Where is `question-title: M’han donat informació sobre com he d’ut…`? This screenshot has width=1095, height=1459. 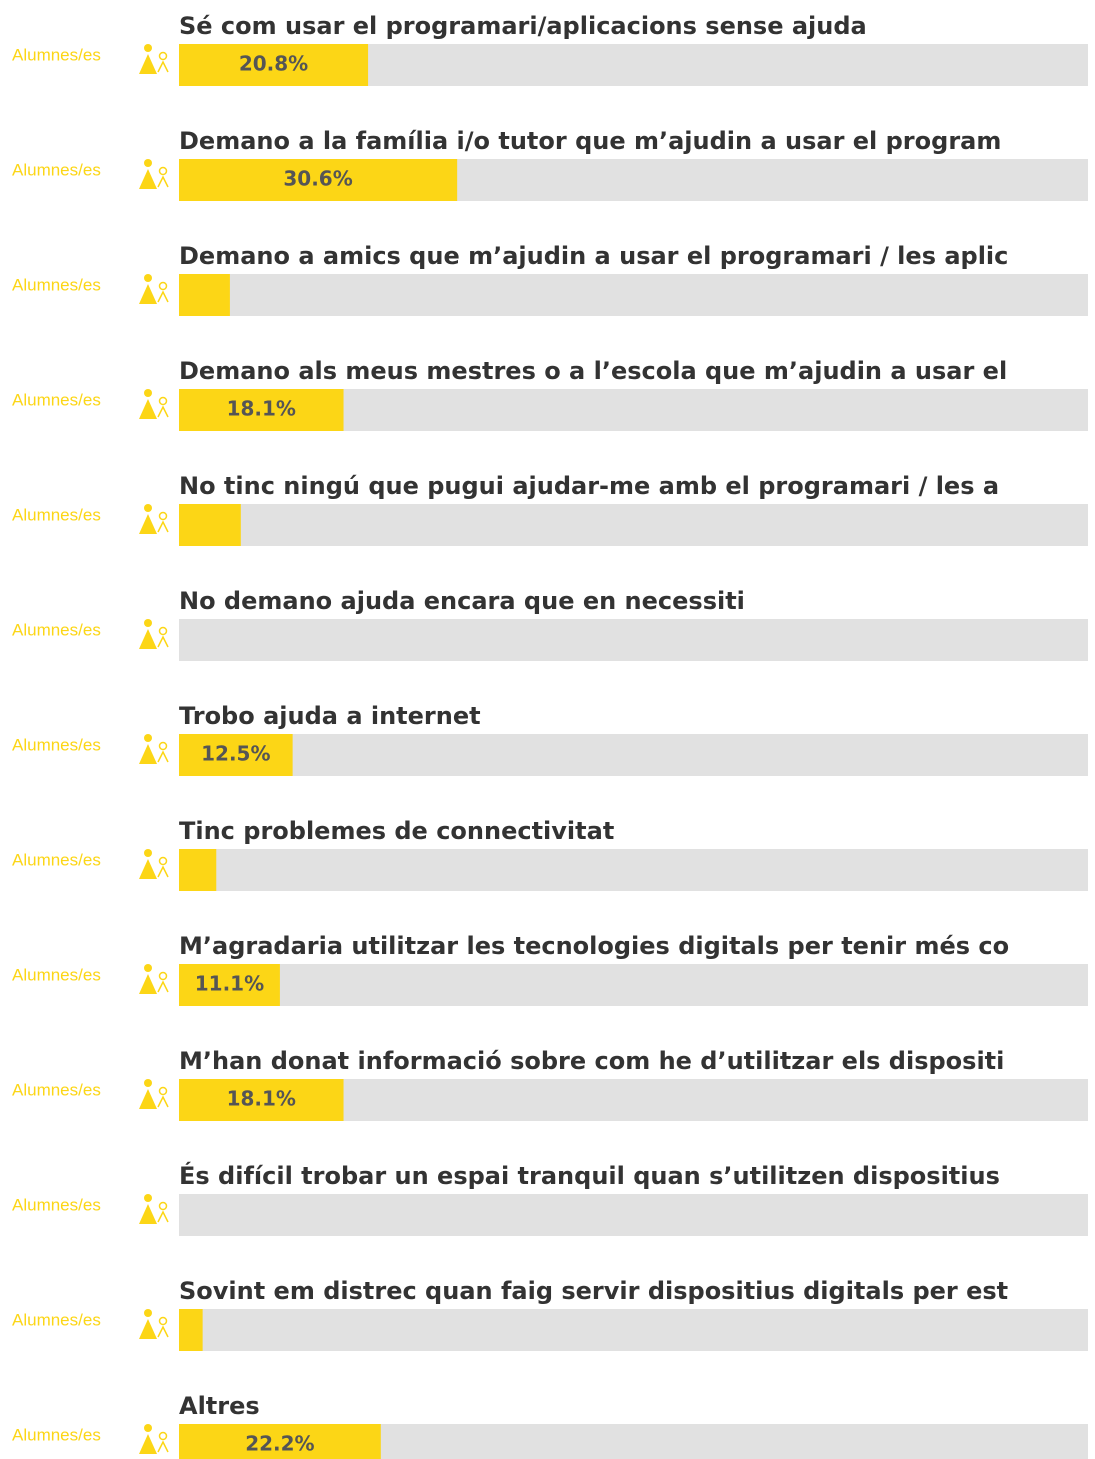
question-title: M’han donat informació sobre com he d’ut… is located at coordinates (591, 1061).